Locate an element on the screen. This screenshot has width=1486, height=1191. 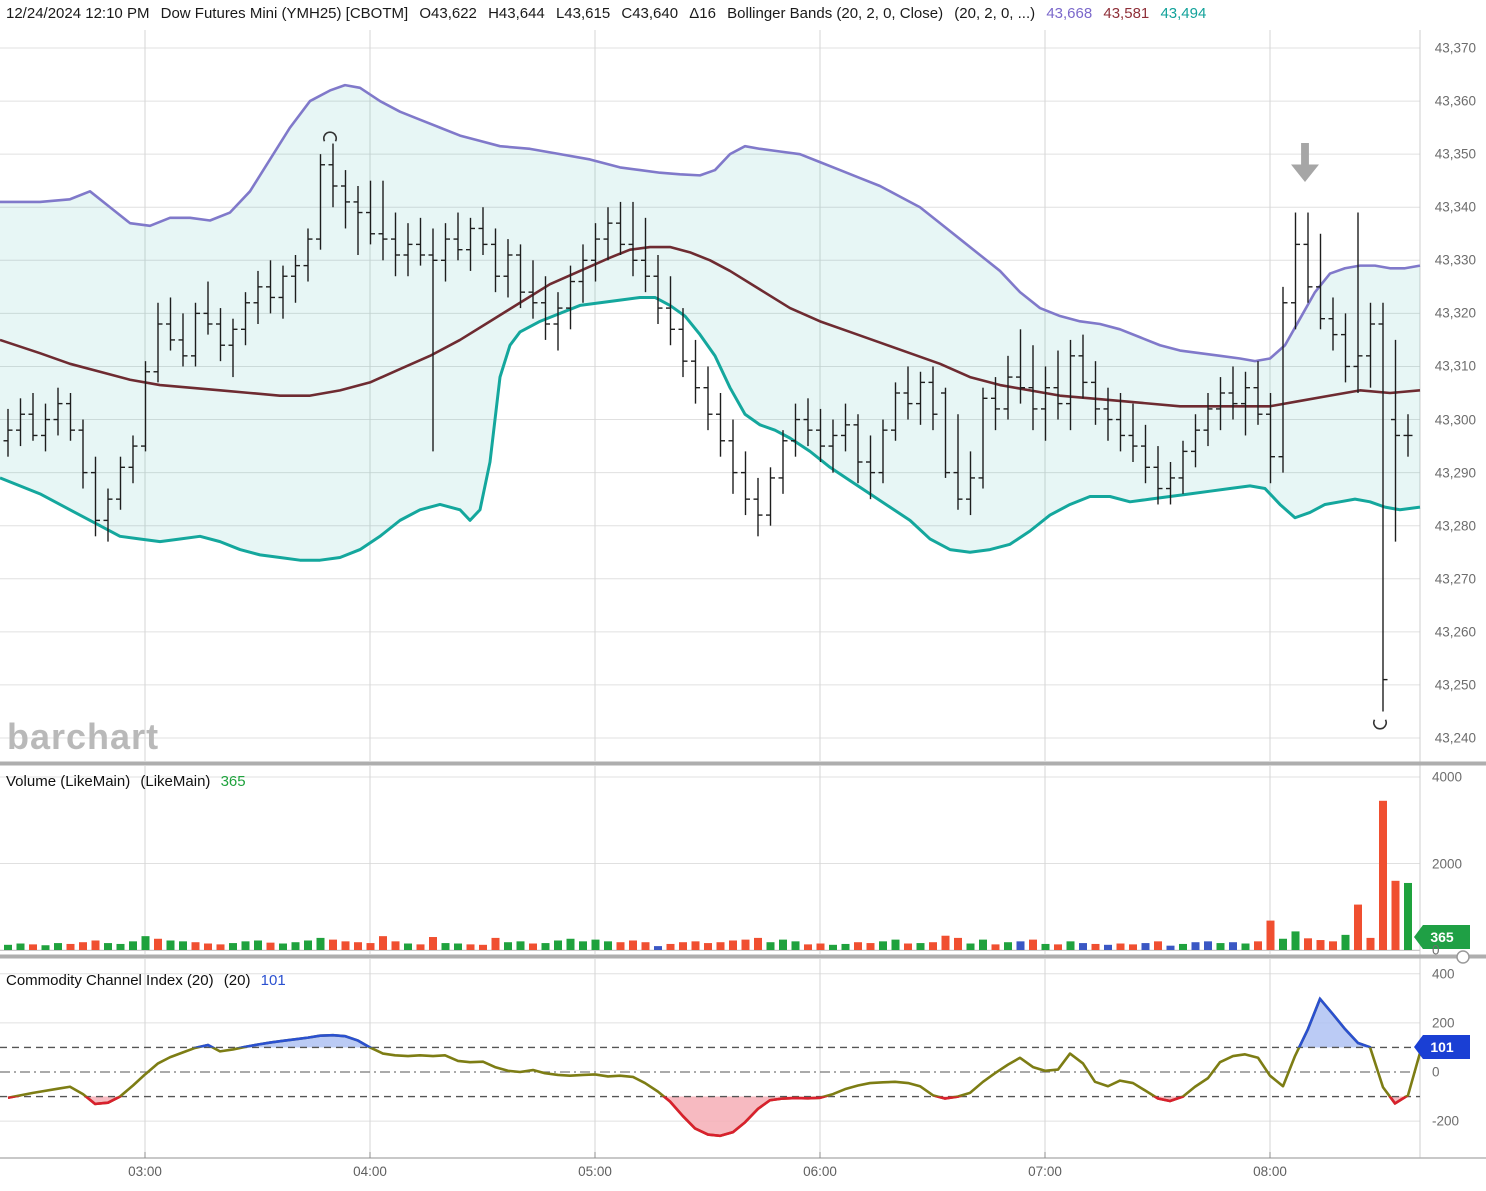
divider-drag-handle is located at coordinates (1463, 957).